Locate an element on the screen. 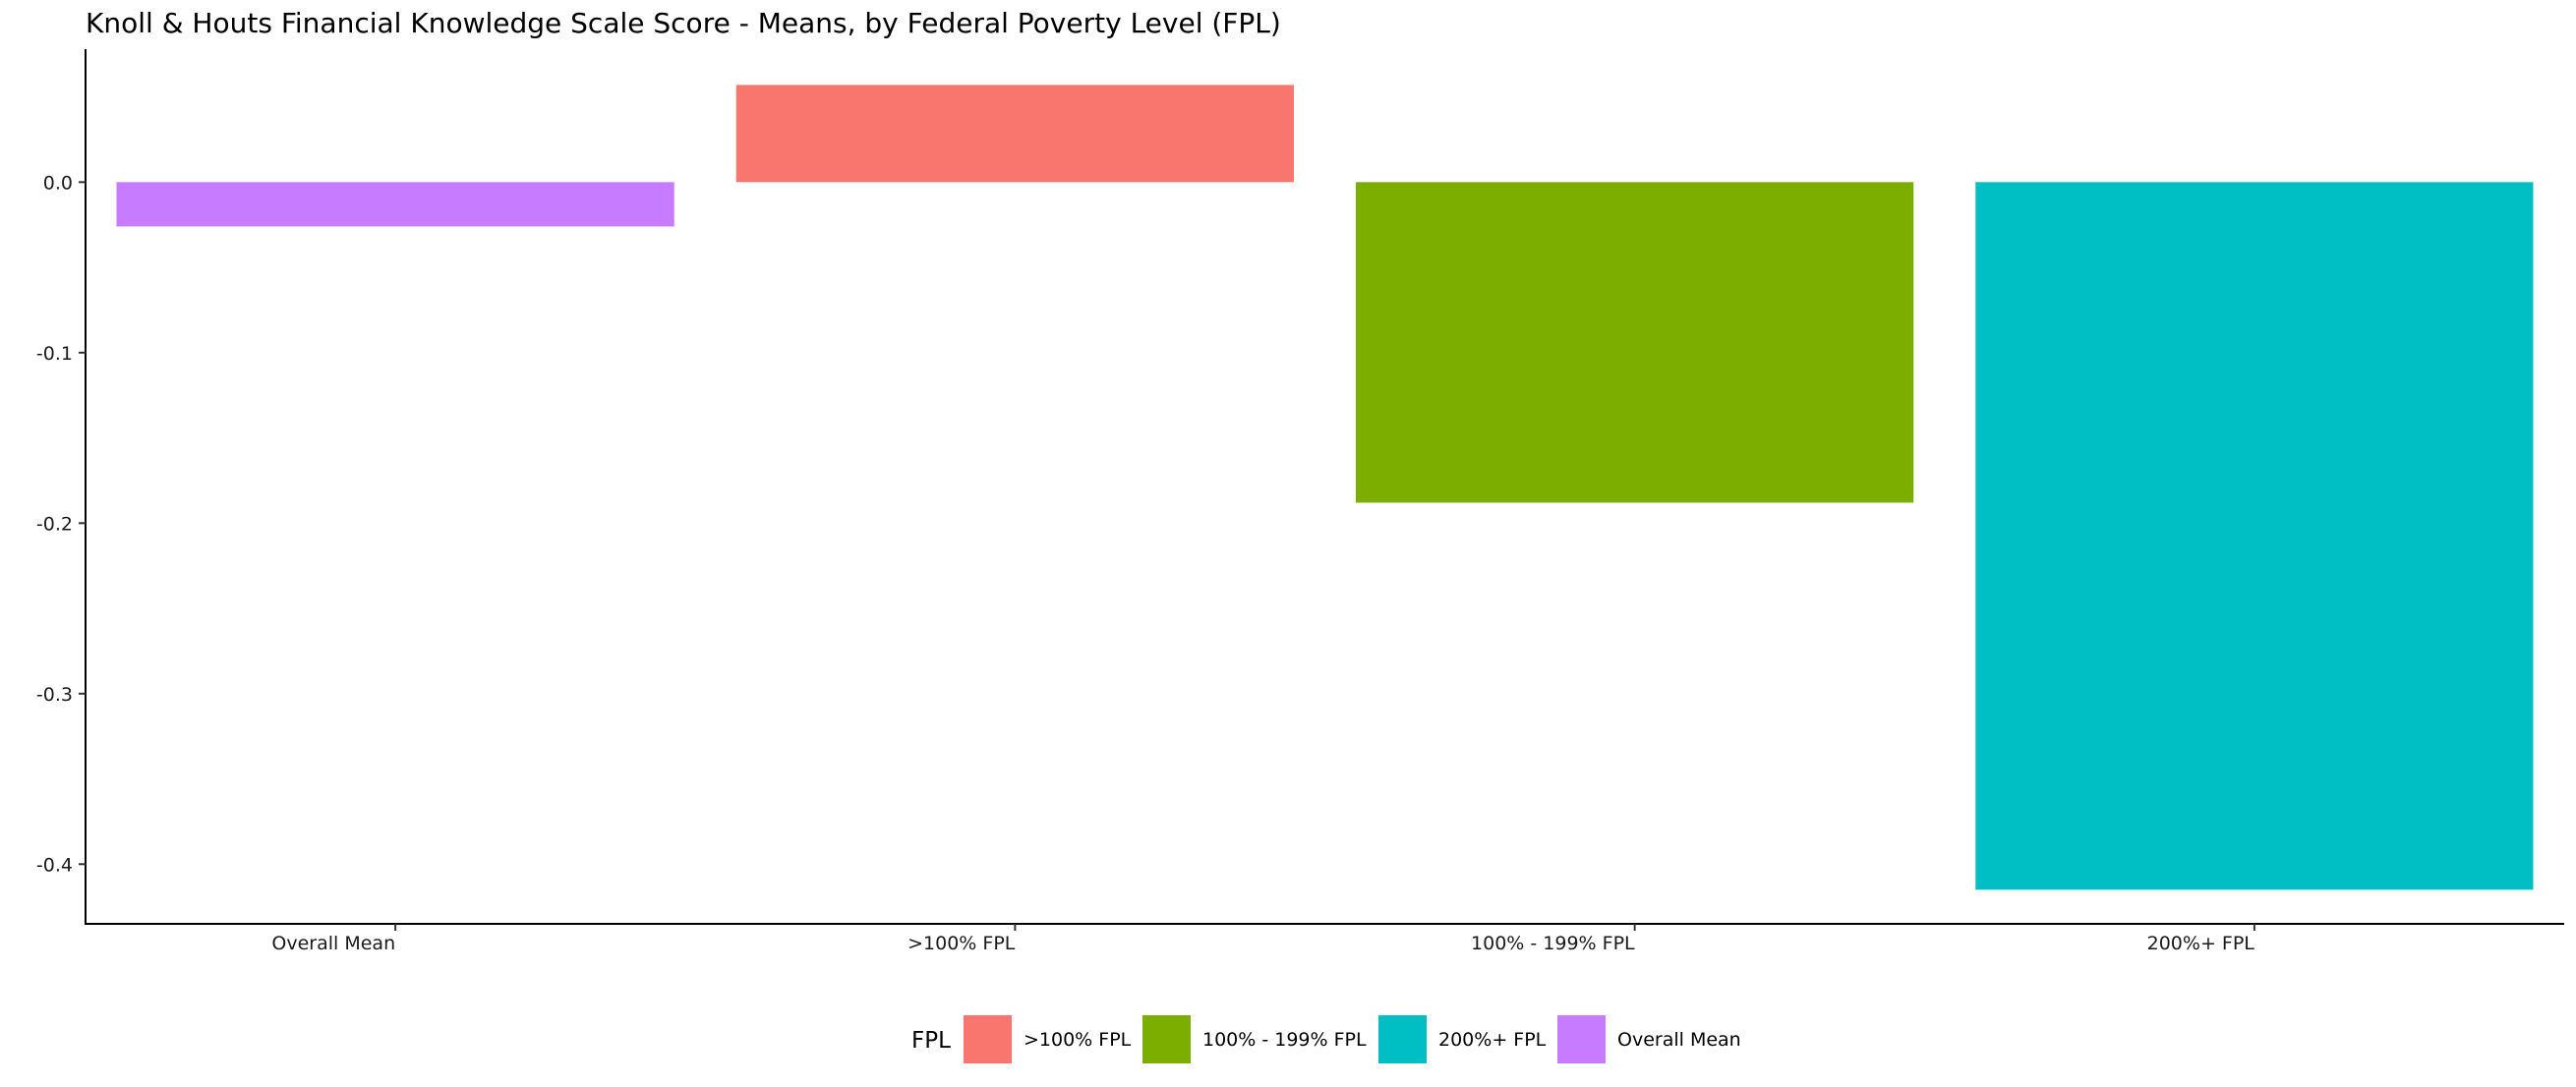 This screenshot has height=1087, width=2576. y-tick-label: 0.0 is located at coordinates (58, 183).